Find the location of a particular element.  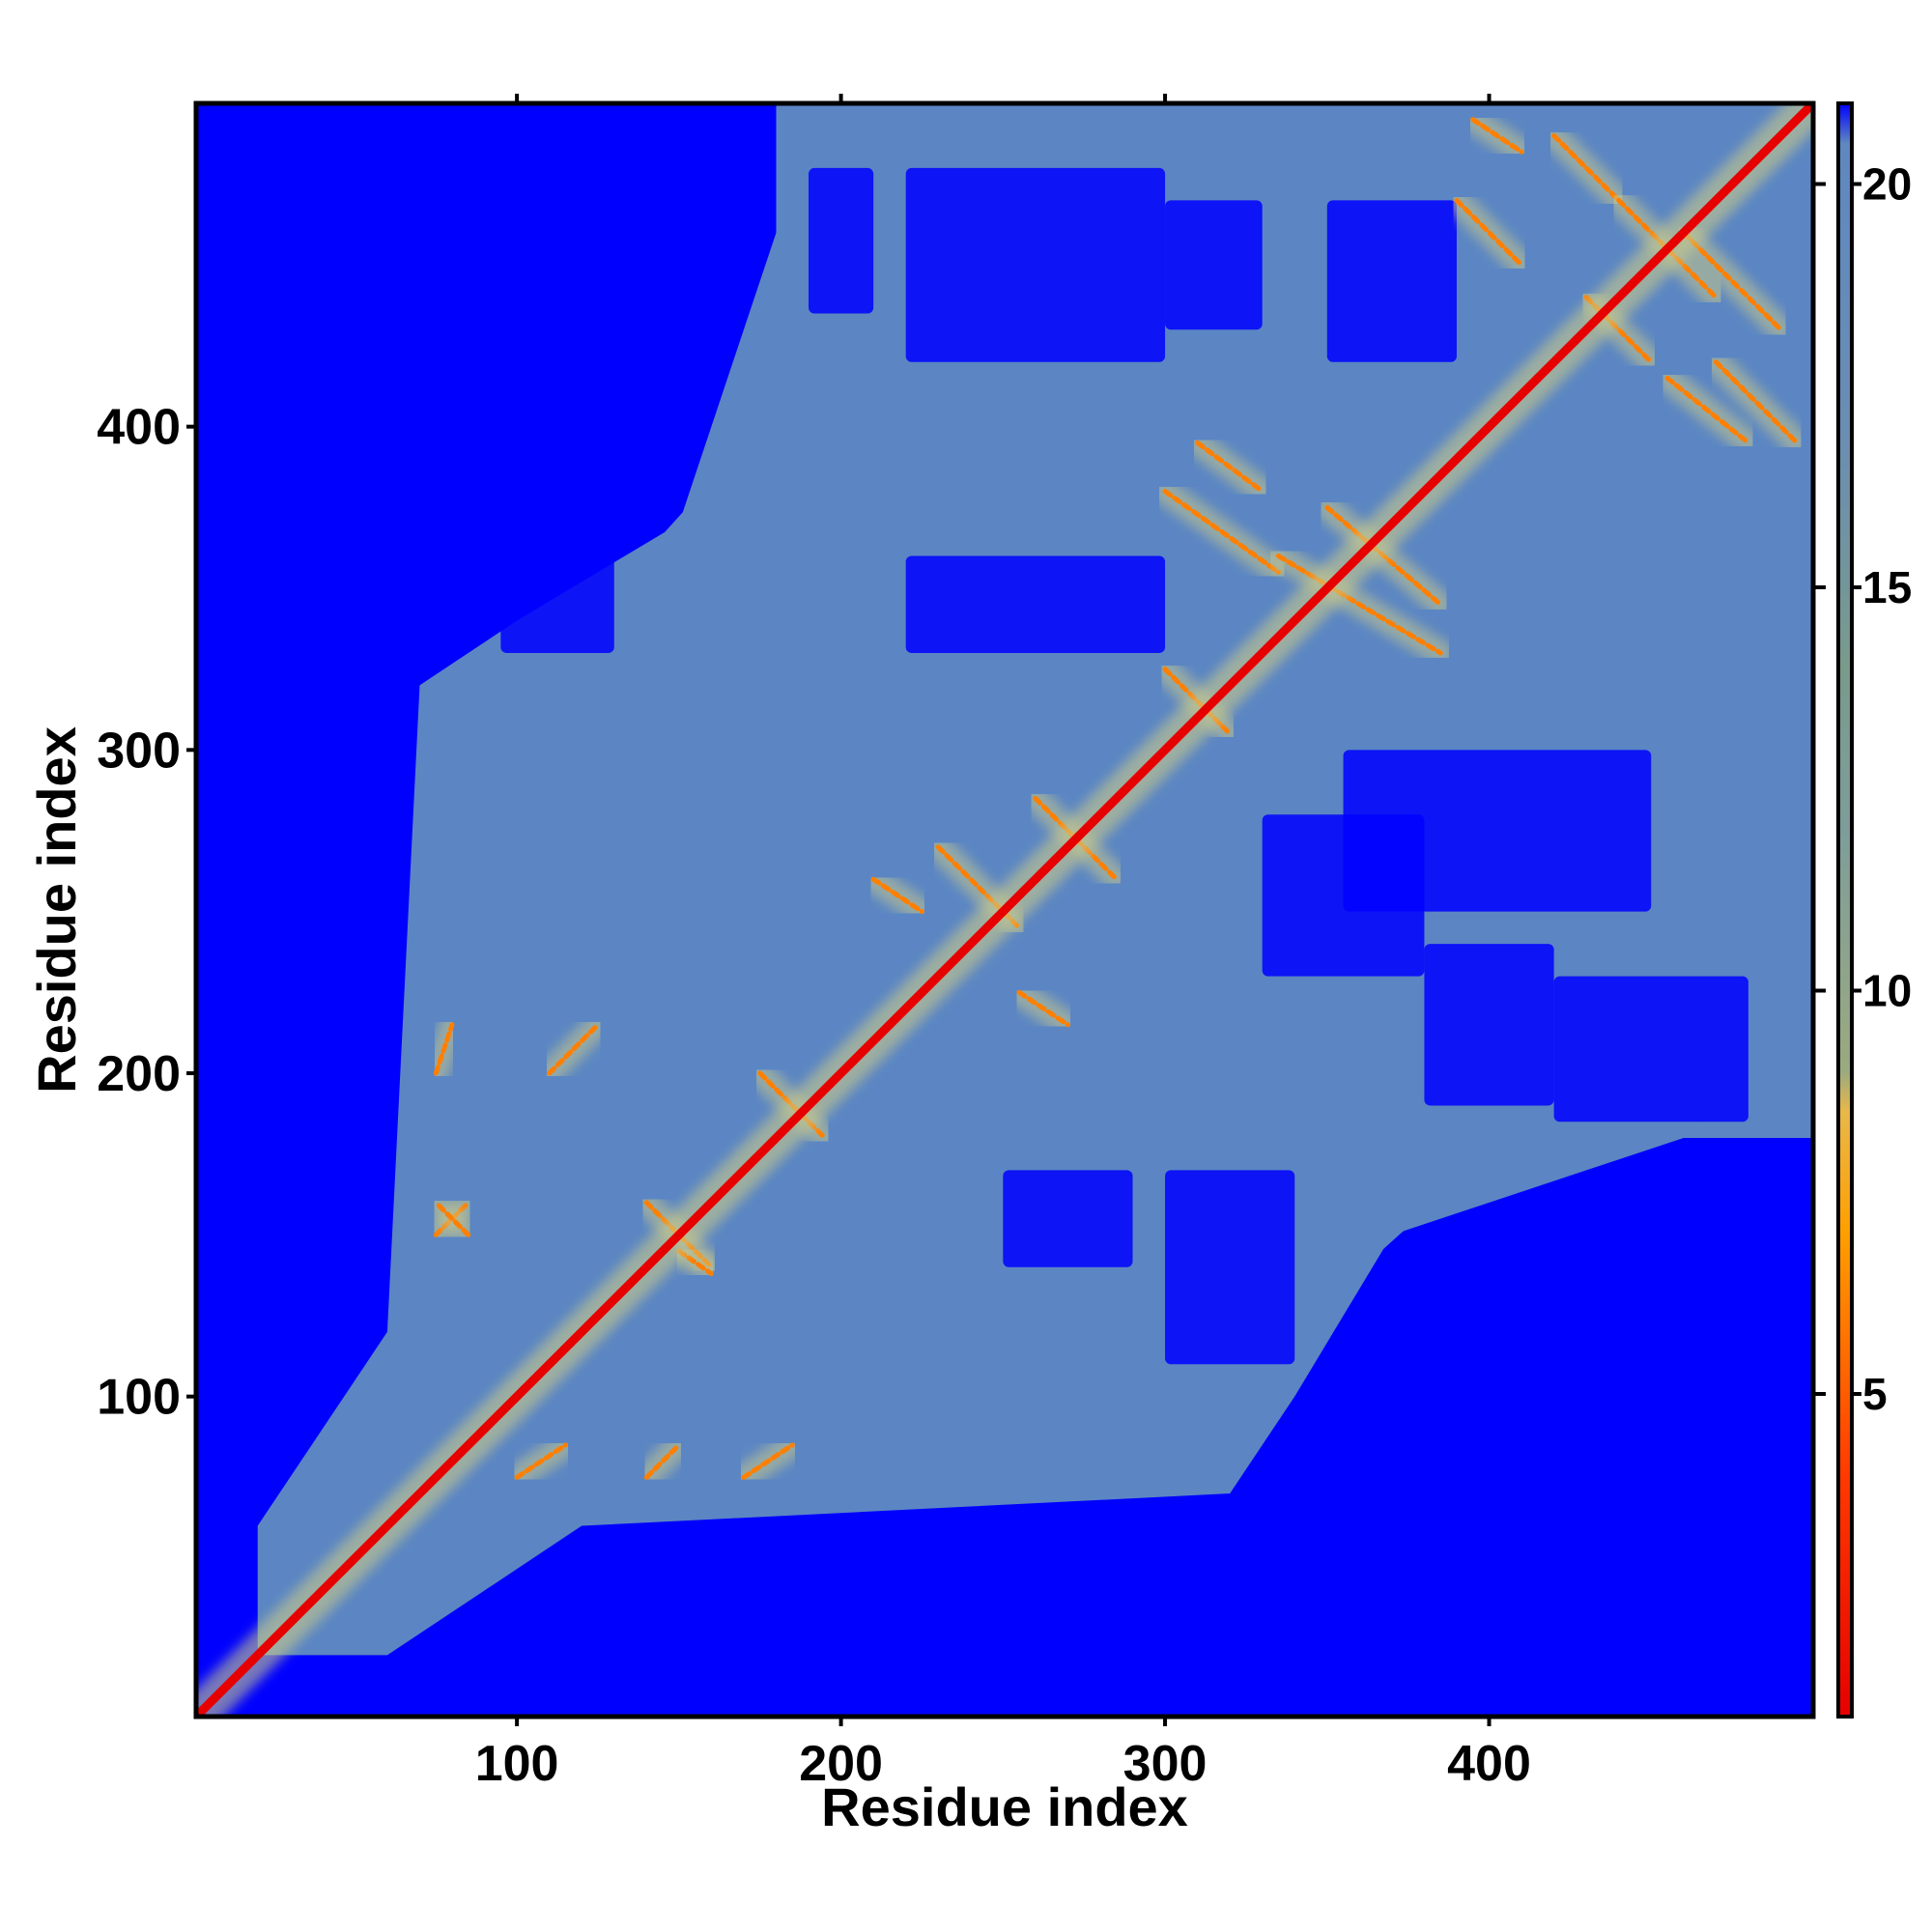

x-tick-label: 400 is located at coordinates (1489, 1764).